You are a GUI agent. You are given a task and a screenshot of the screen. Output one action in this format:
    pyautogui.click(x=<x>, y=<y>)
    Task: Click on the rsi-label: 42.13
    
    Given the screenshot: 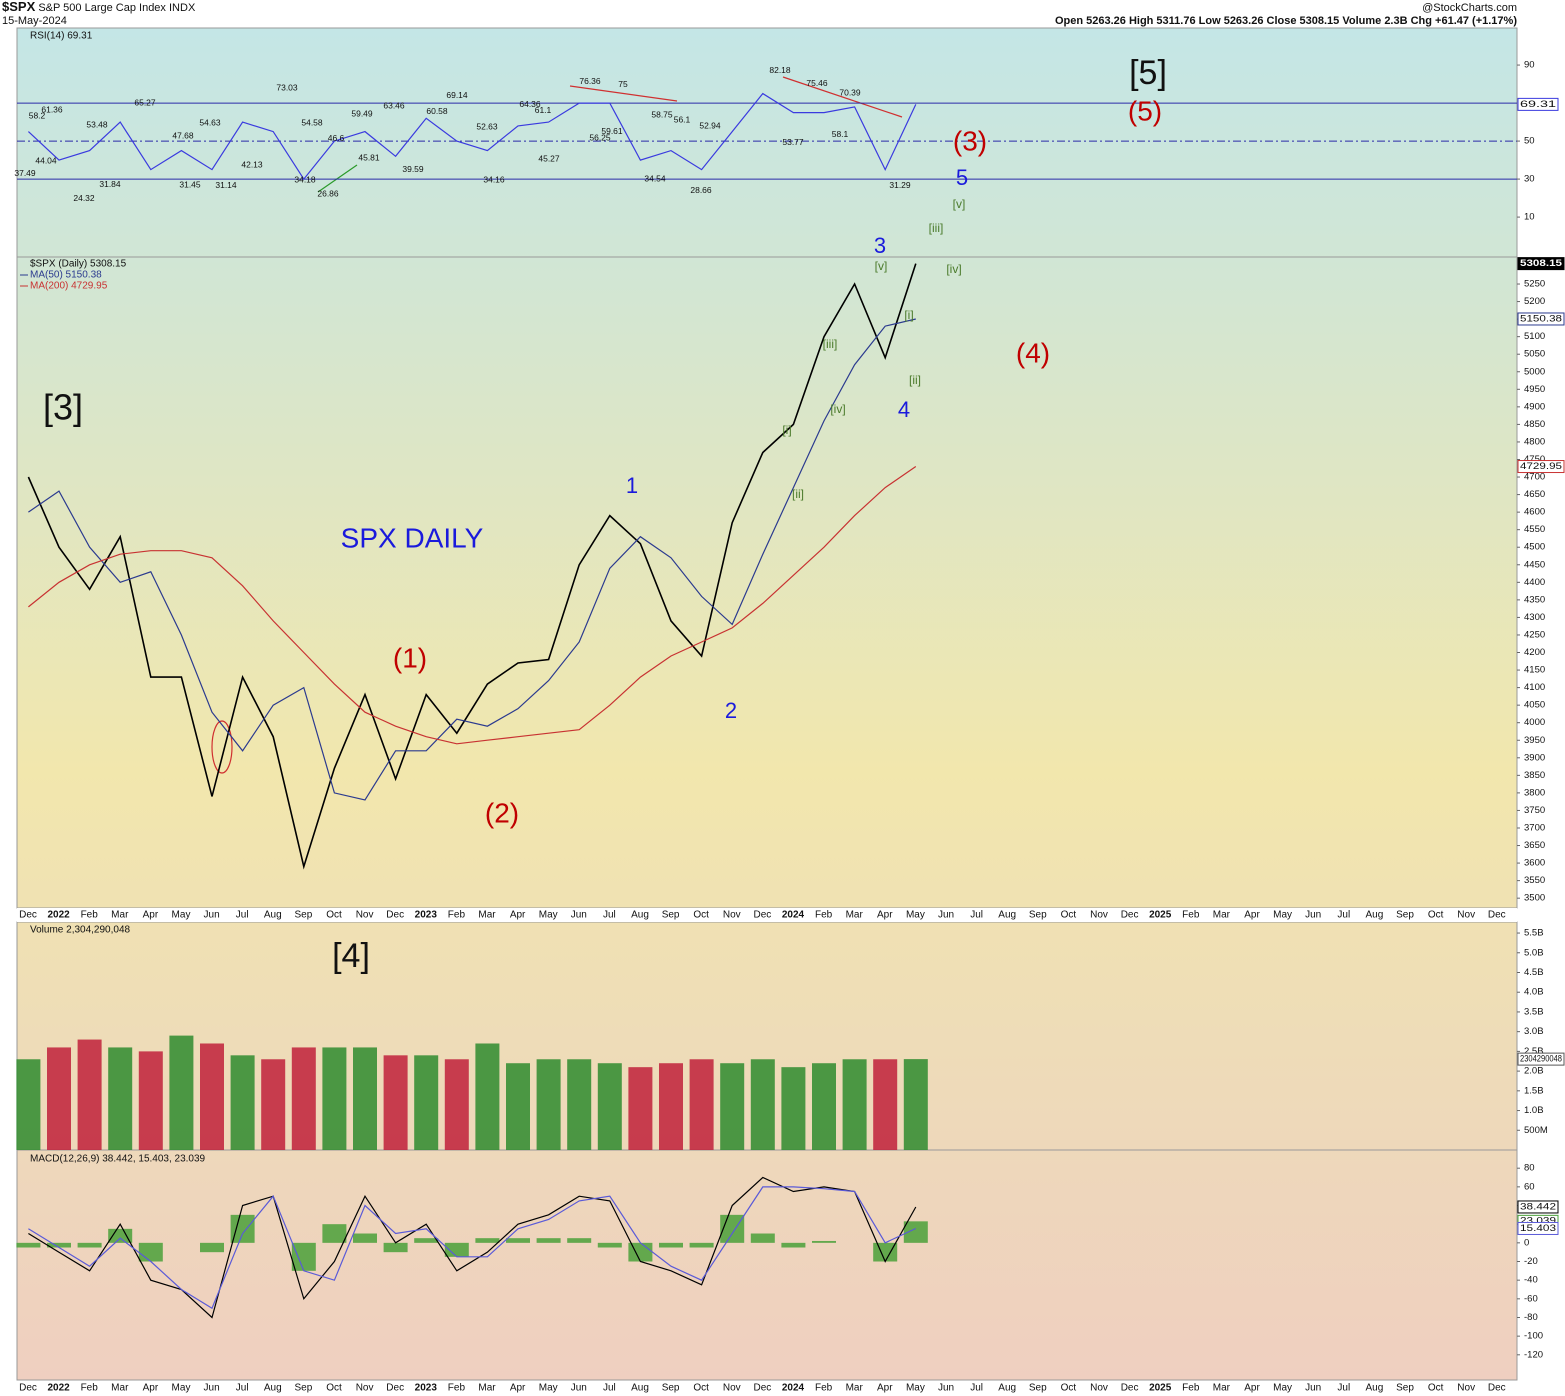 What is the action you would take?
    pyautogui.click(x=252, y=164)
    